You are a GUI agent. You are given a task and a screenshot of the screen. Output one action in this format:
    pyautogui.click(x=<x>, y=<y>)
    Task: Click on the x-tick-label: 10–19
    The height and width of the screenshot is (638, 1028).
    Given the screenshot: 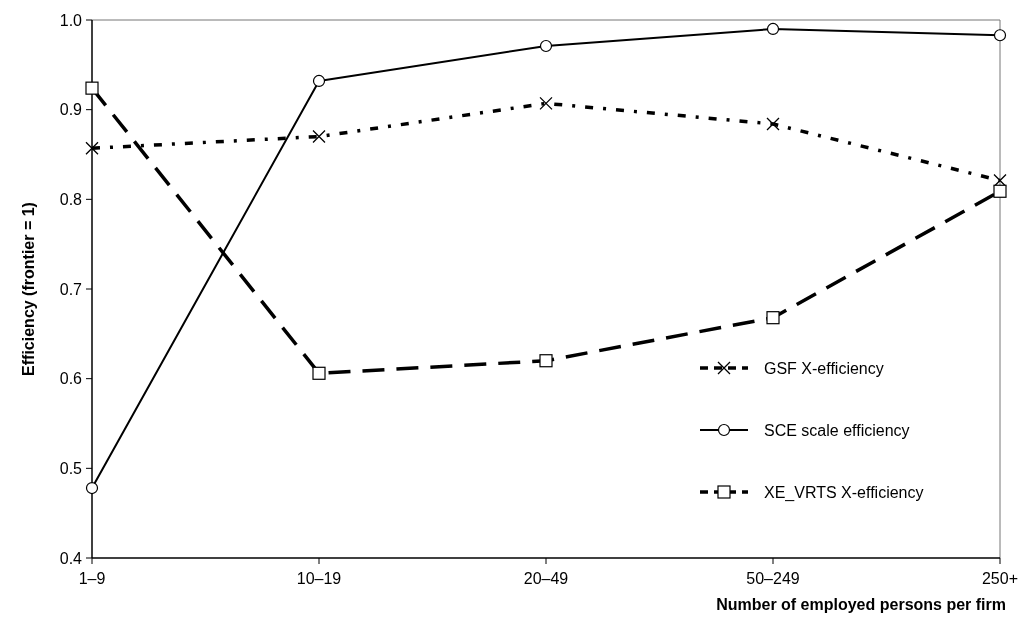 What is the action you would take?
    pyautogui.click(x=319, y=578)
    